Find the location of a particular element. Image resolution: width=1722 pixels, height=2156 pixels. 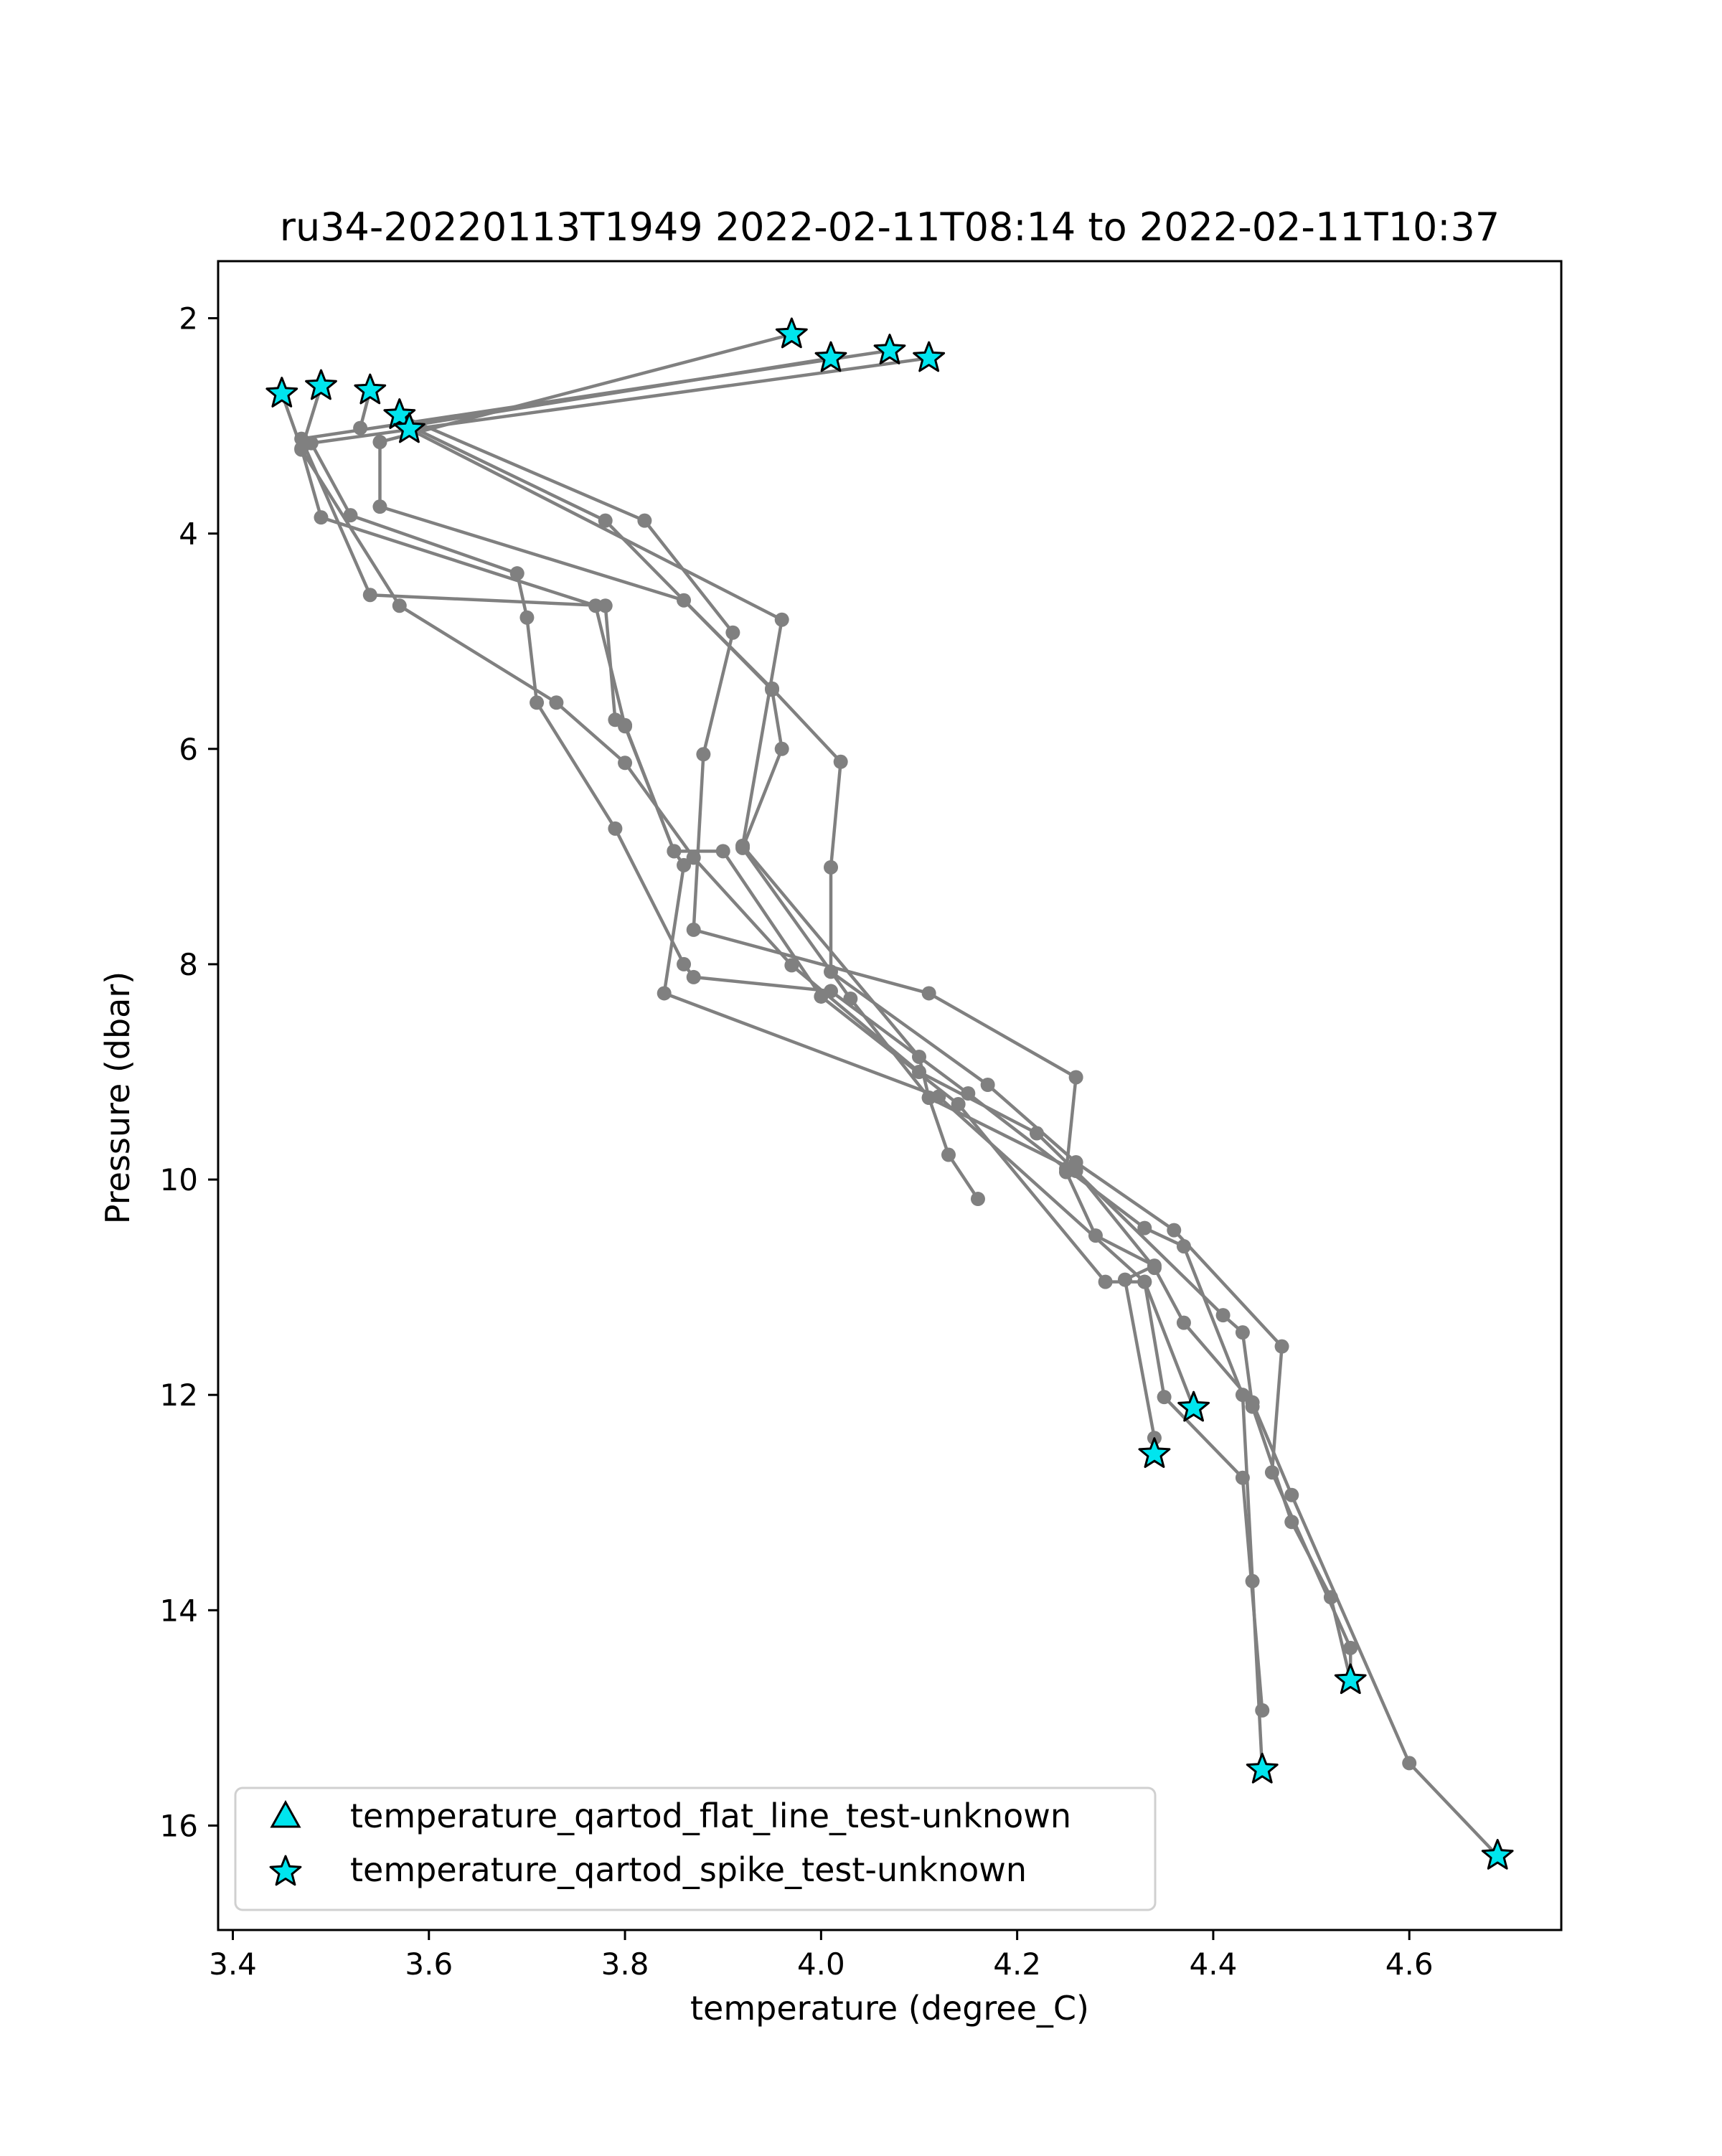

y-tick-label: 16 is located at coordinates (179, 1826).